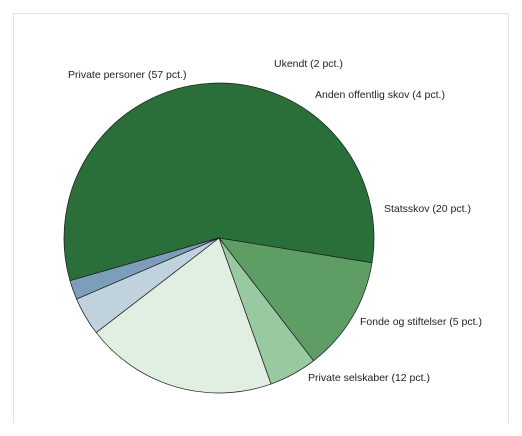 The height and width of the screenshot is (436, 522). What do you see at coordinates (127, 75) in the screenshot?
I see `slice-label-private-personer: Private personer (57 pct.)` at bounding box center [127, 75].